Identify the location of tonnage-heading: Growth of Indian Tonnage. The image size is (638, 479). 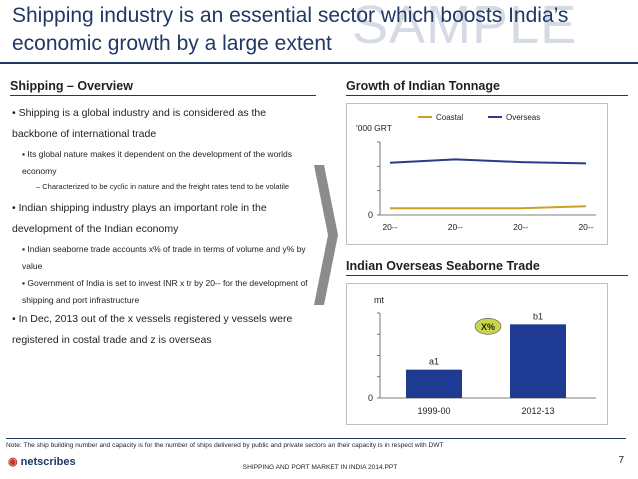
(487, 87).